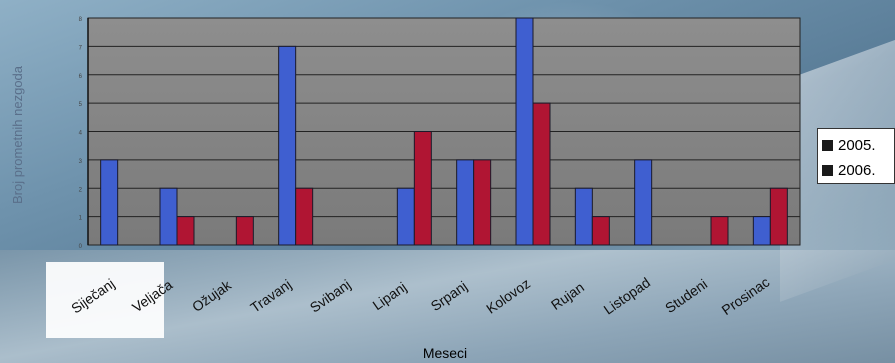 The width and height of the screenshot is (895, 363). Describe the element at coordinates (627, 295) in the screenshot. I see `x-tick-label: Listopad` at that location.